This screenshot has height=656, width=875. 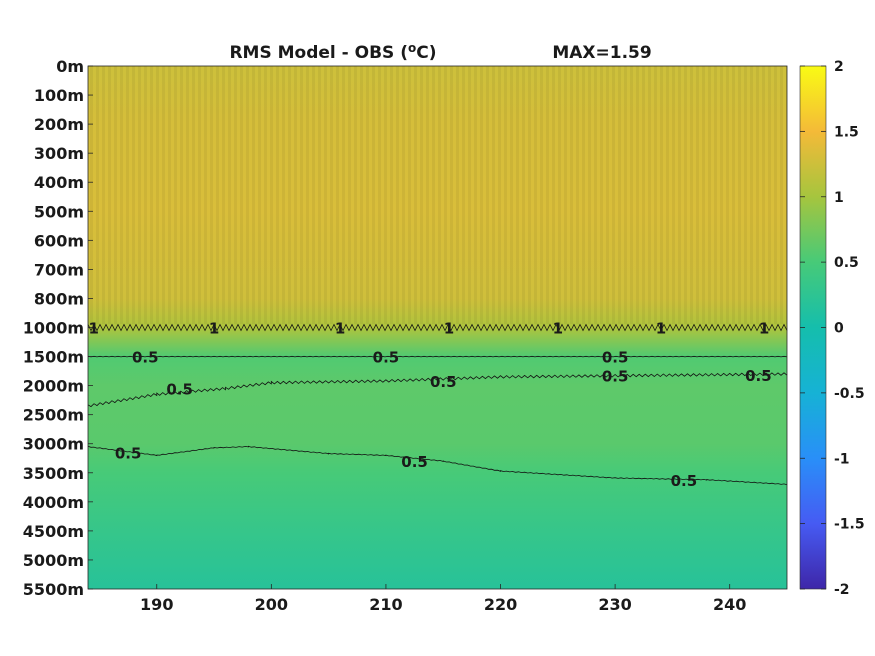 I want to click on y-tick-label: 1500m, so click(x=53, y=357).